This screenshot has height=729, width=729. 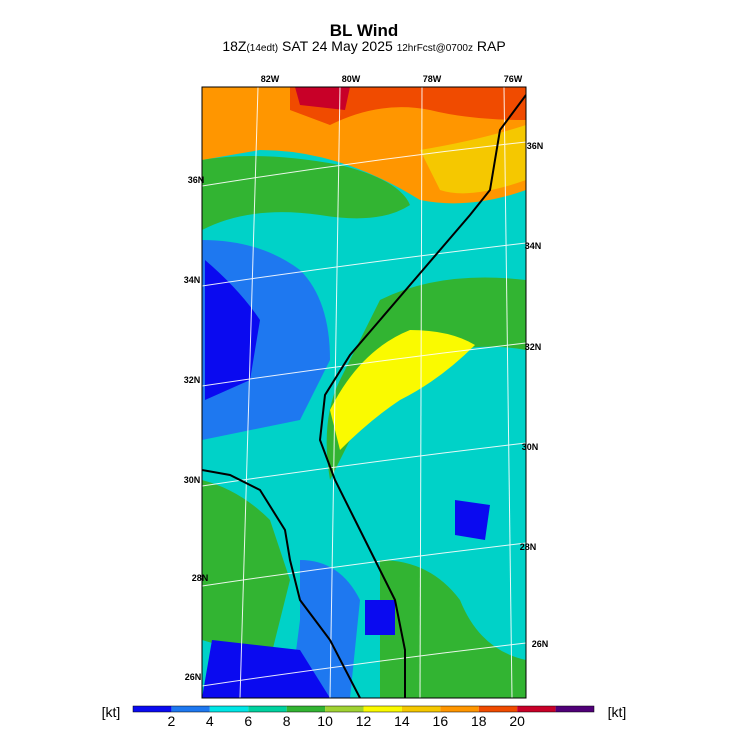 I want to click on lon-label: 82W, so click(x=270, y=79).